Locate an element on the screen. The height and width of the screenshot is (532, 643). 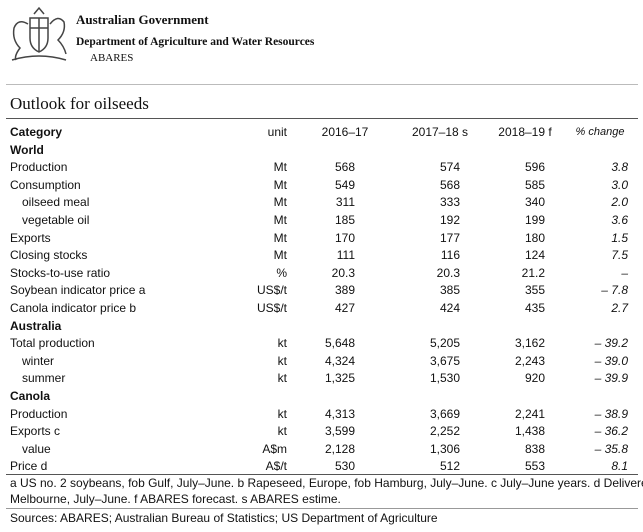
value-2018-19: 2,243 is located at coordinates (529, 360).